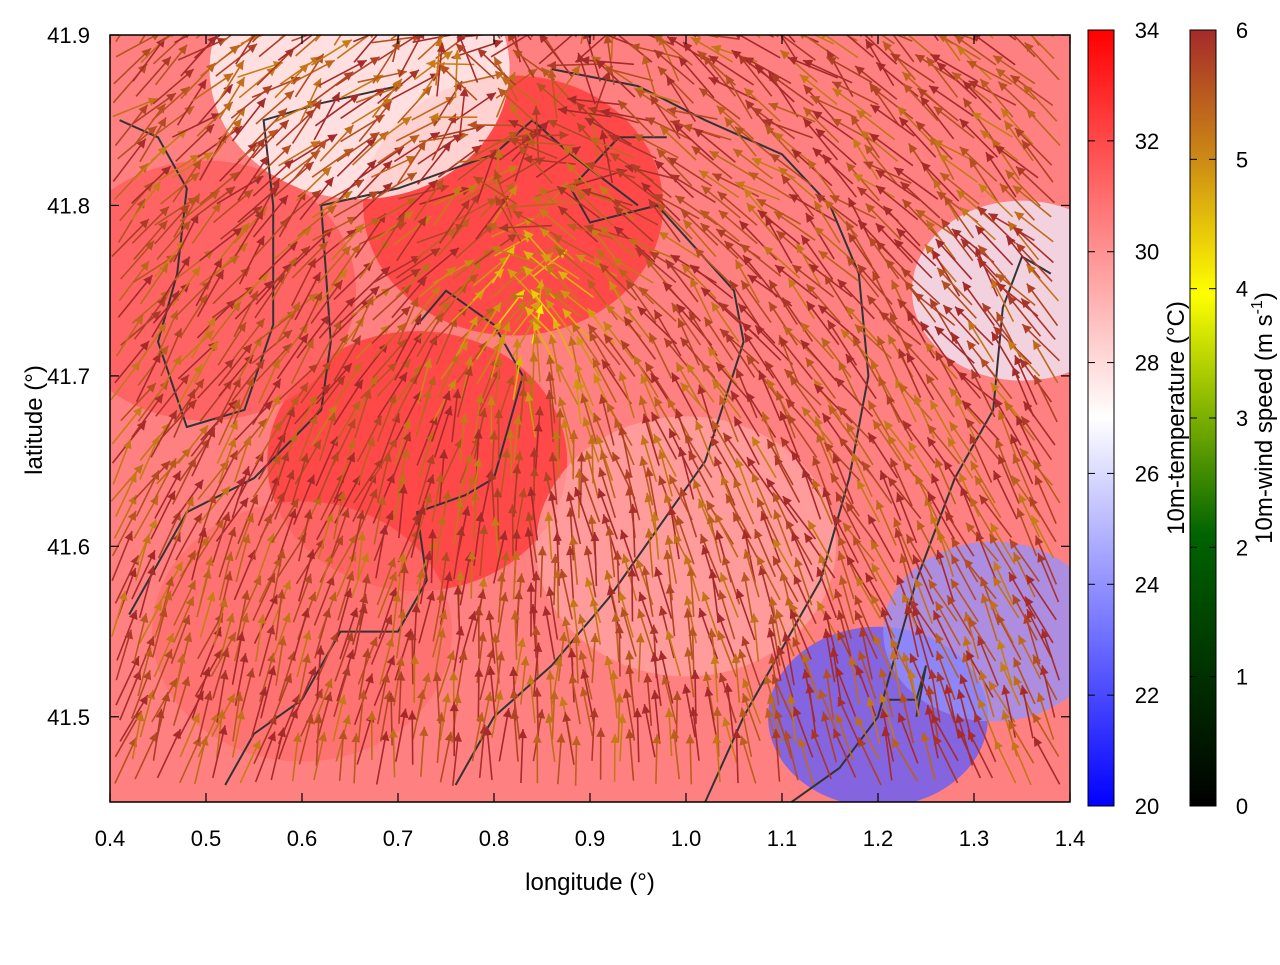 This screenshot has width=1280, height=965. I want to click on wind-colorbar-tick-label: 5, so click(1242, 159).